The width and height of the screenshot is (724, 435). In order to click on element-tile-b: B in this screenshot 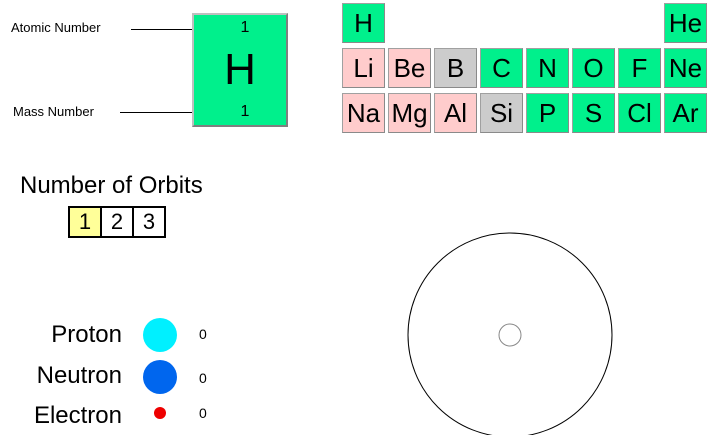, I will do `click(455, 68)`.